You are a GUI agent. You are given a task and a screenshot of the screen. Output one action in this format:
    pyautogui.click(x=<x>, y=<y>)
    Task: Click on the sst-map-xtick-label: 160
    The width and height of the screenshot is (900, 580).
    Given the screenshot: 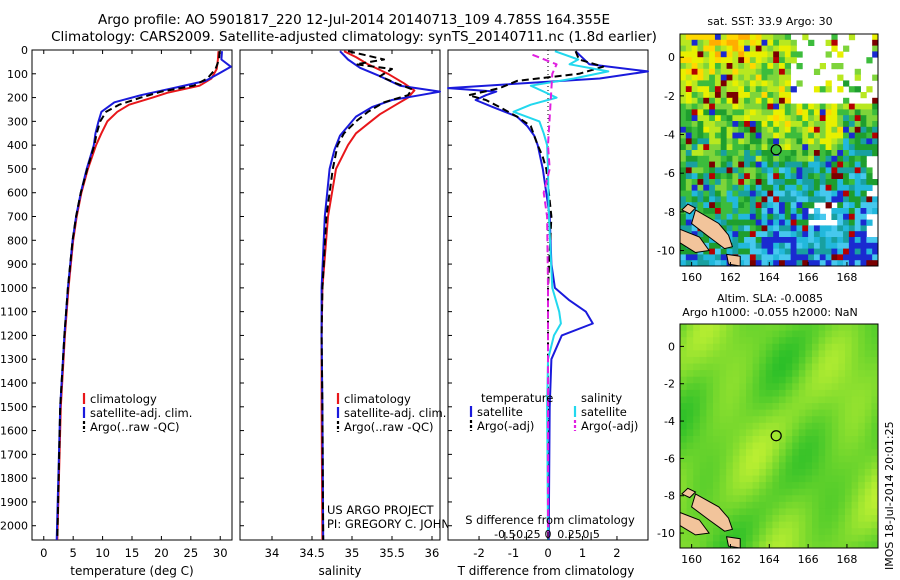 What is the action you would take?
    pyautogui.click(x=691, y=277)
    